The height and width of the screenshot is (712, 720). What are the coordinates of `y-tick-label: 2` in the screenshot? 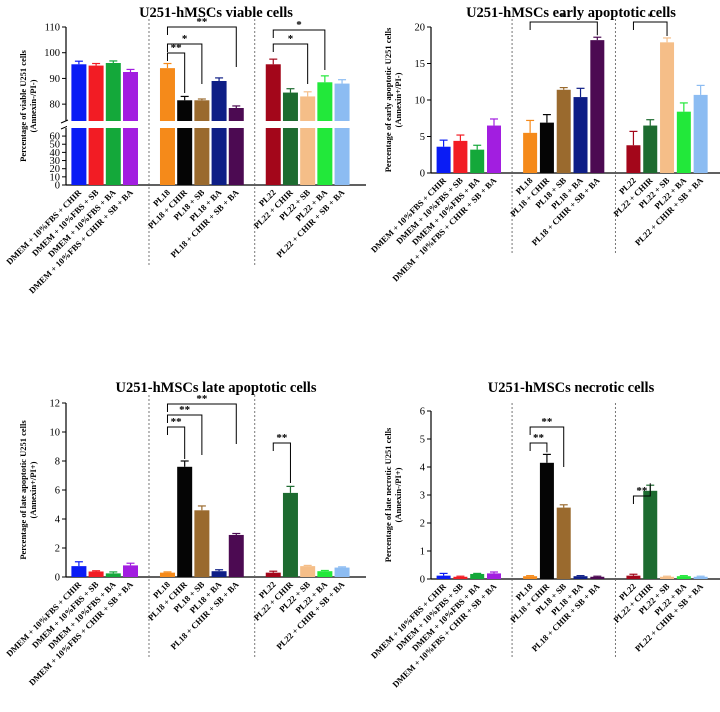 It's located at (57, 549).